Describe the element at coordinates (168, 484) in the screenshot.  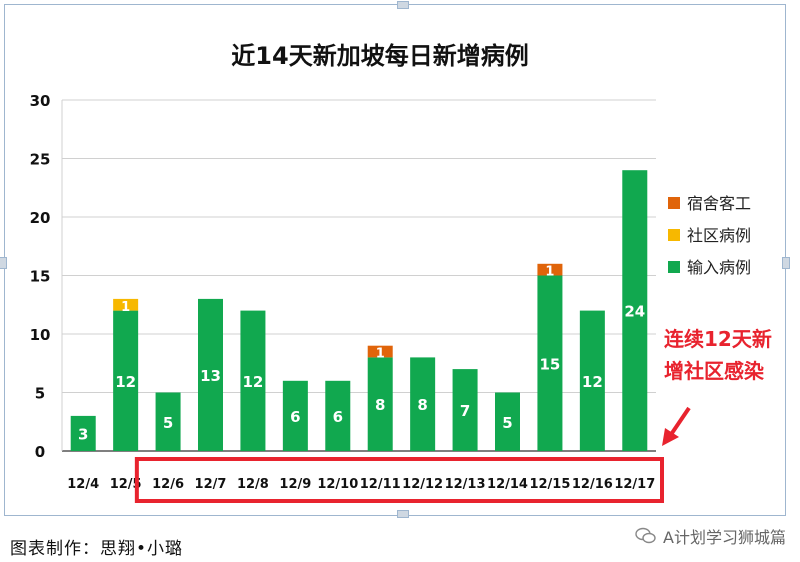
I see `x-tick-label: 12/6` at that location.